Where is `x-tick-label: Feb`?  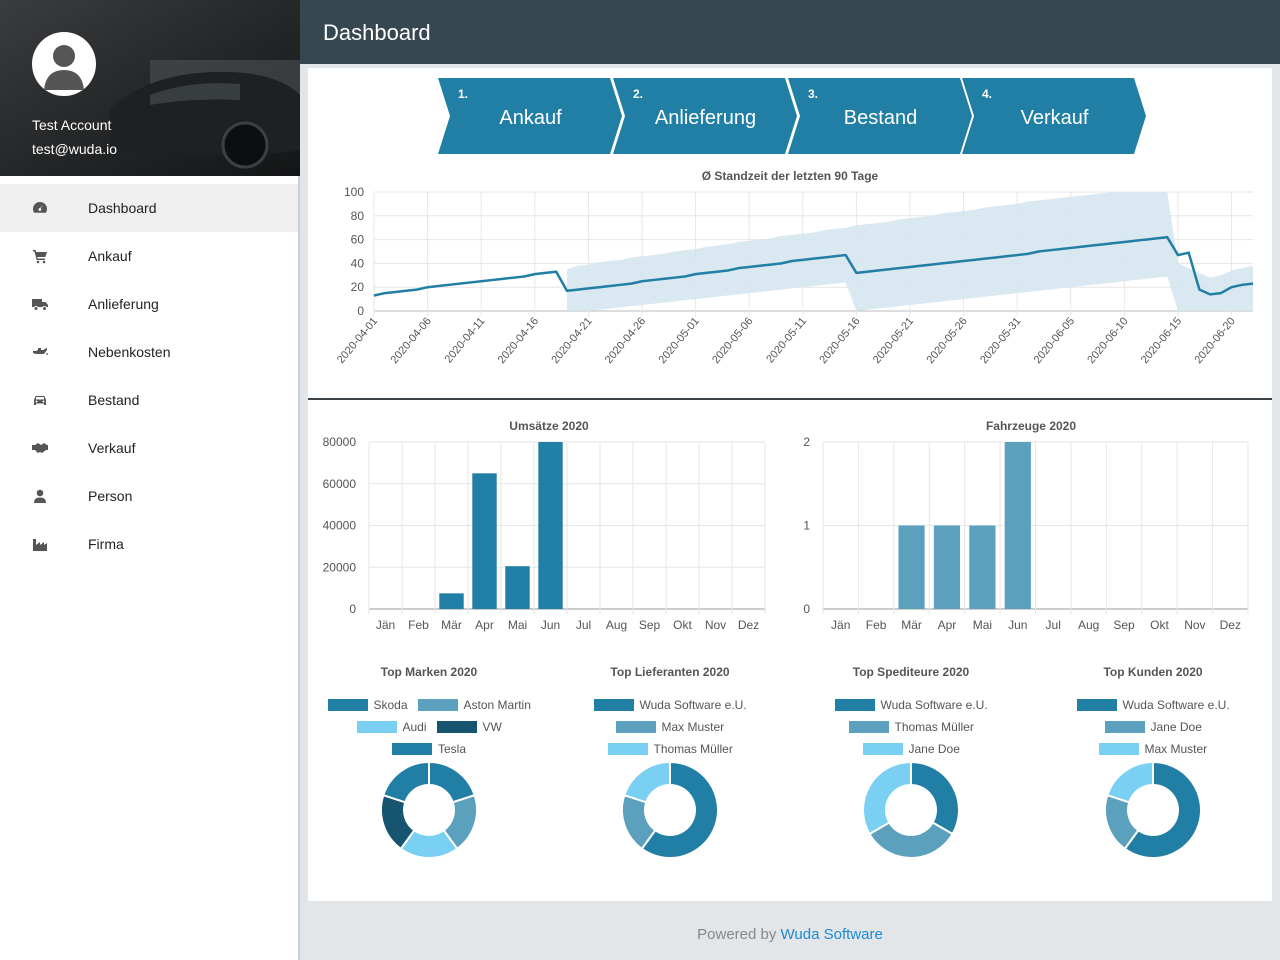 x-tick-label: Feb is located at coordinates (418, 625).